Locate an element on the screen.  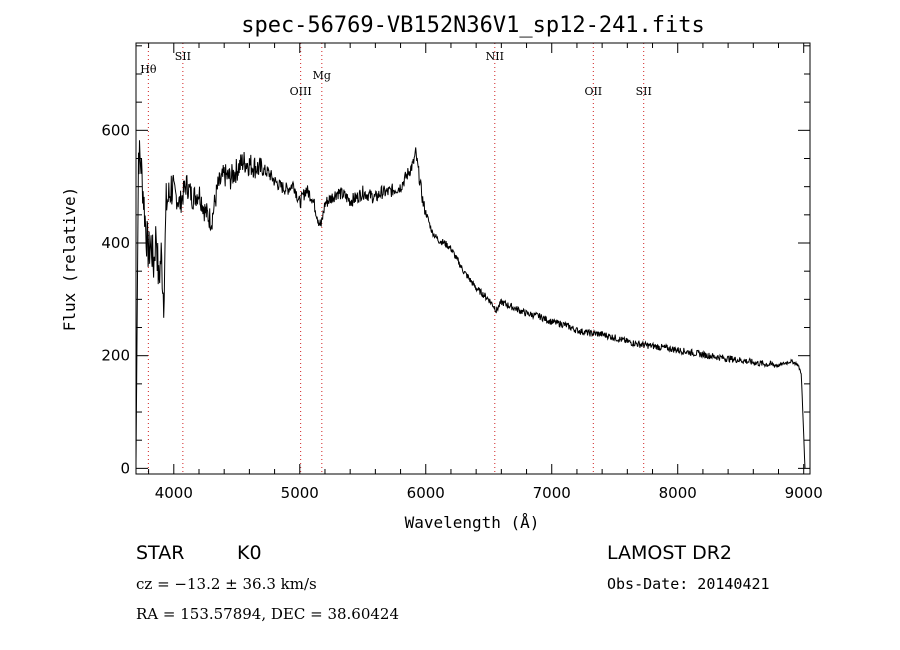
x-axis-label: Wavelength (Å) is located at coordinates (472, 522).